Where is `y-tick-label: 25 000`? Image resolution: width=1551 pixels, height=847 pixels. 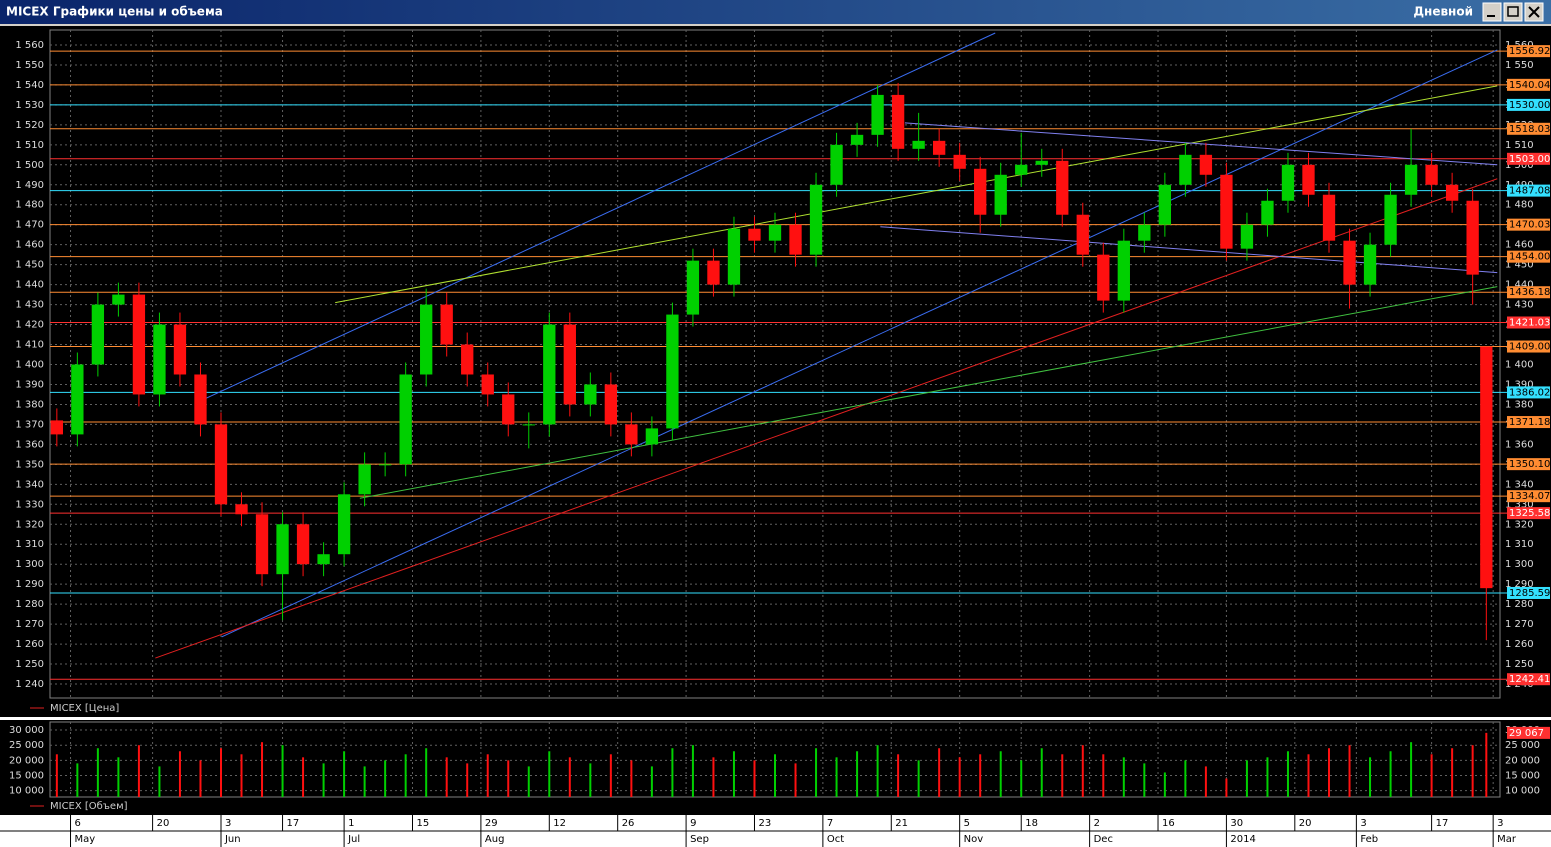 y-tick-label: 25 000 is located at coordinates (26, 745).